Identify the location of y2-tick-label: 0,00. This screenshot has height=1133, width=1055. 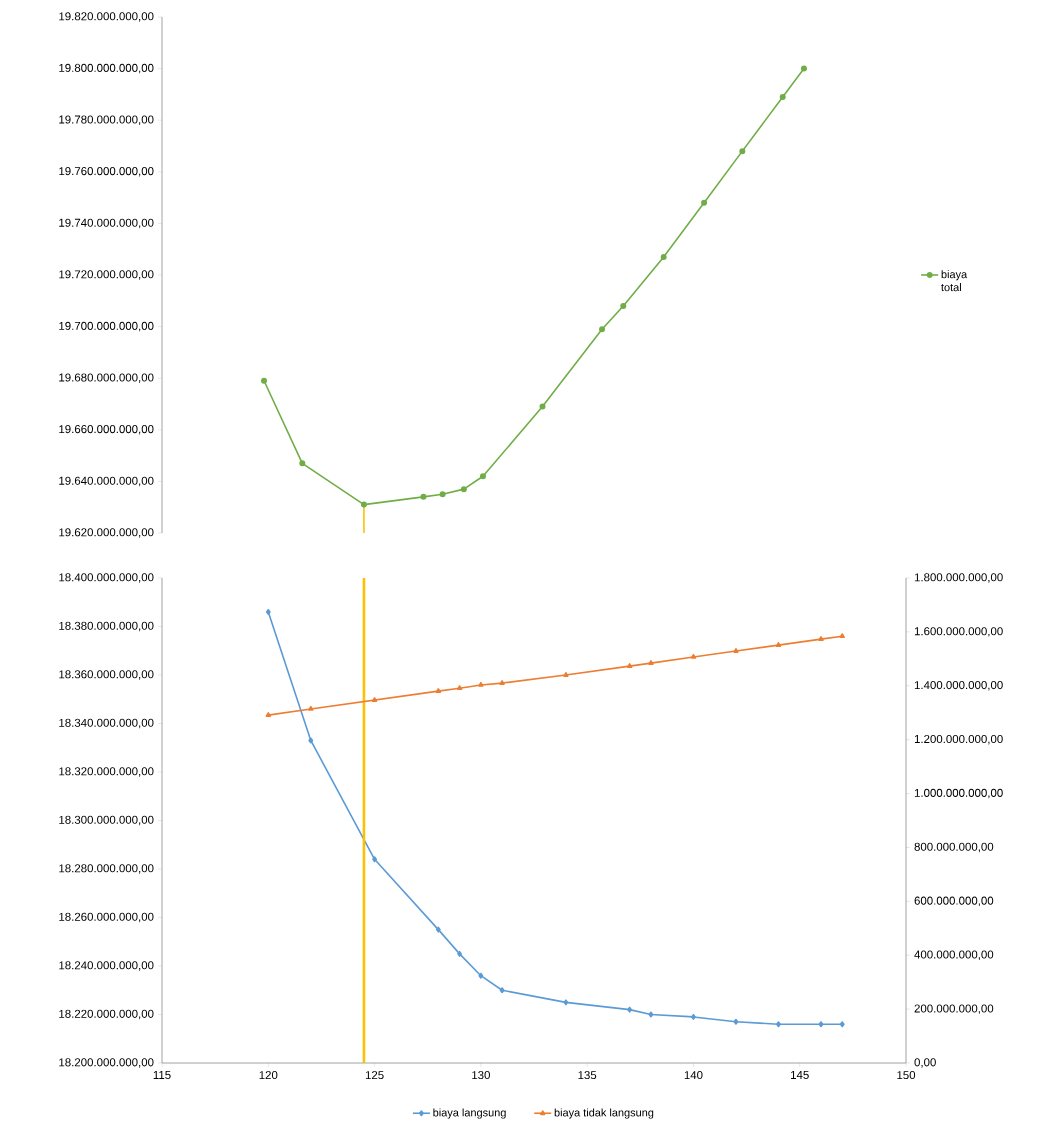
(925, 1063).